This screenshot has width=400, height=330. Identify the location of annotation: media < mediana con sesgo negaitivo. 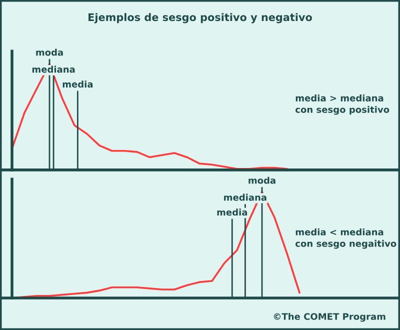
(346, 238).